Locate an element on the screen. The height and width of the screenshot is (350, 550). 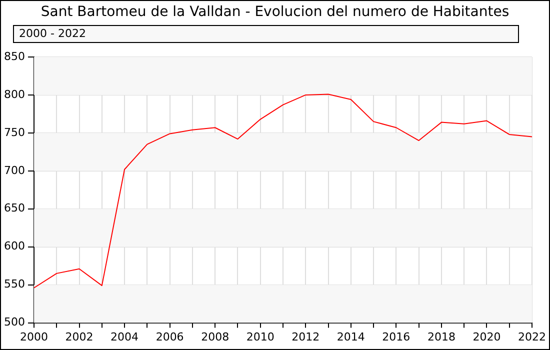
chart-subtitle: 2000 - 2022 is located at coordinates (52, 33).